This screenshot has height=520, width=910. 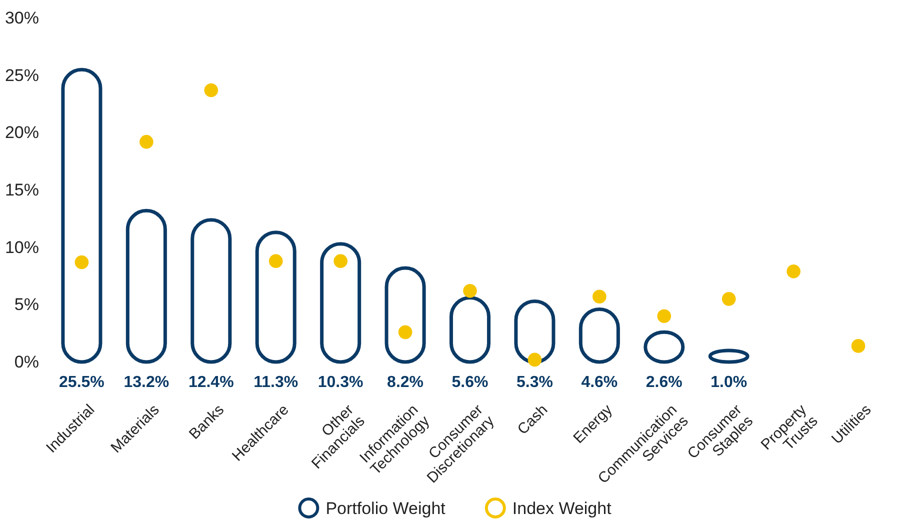 What do you see at coordinates (470, 382) in the screenshot?
I see `data-label: 5.6%` at bounding box center [470, 382].